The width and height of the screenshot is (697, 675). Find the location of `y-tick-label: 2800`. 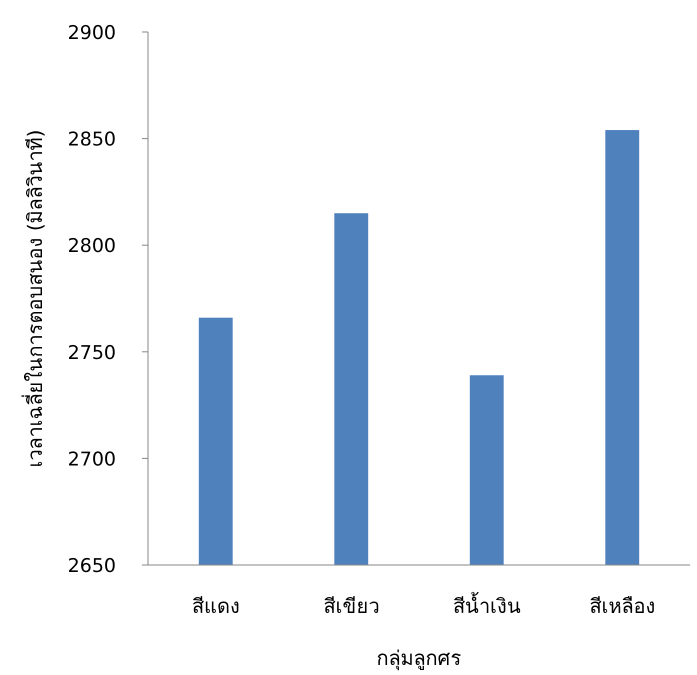

y-tick-label: 2800 is located at coordinates (92, 246).